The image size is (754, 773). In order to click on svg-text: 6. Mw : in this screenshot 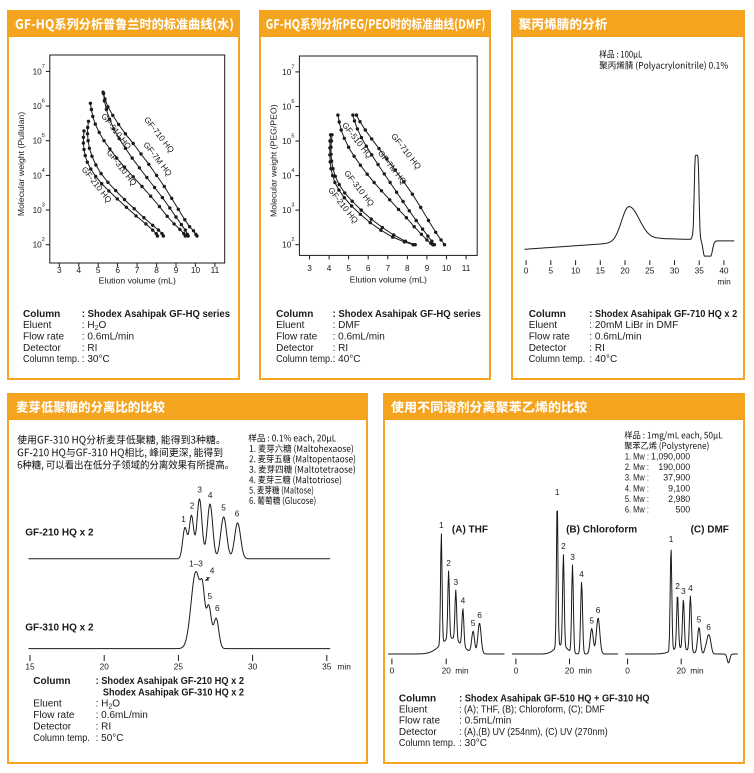, I will do `click(637, 510)`.